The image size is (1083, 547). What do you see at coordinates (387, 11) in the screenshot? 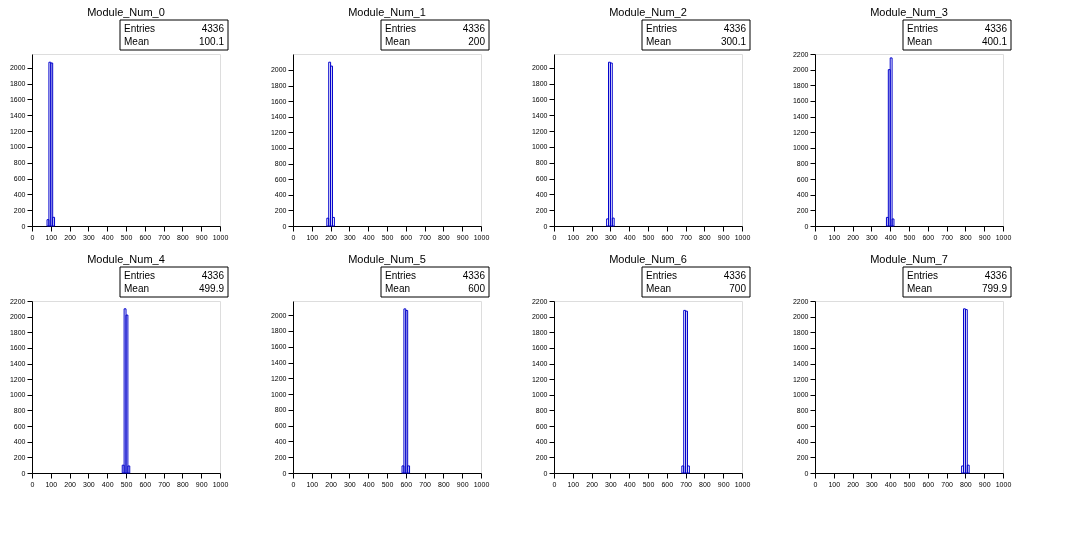
I see `chart-title: Module_Num_1` at bounding box center [387, 11].